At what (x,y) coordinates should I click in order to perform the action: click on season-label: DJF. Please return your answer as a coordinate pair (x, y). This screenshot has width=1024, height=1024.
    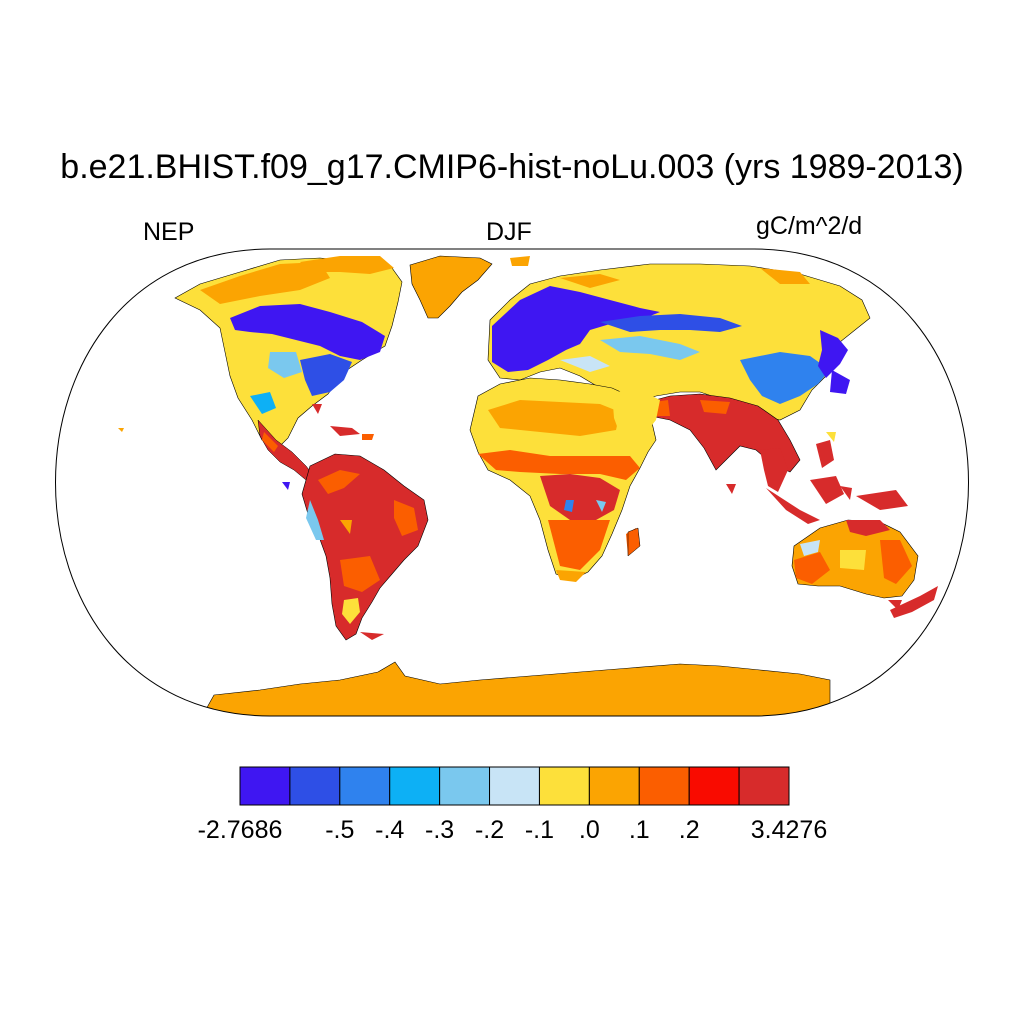
    Looking at the image, I should click on (509, 232).